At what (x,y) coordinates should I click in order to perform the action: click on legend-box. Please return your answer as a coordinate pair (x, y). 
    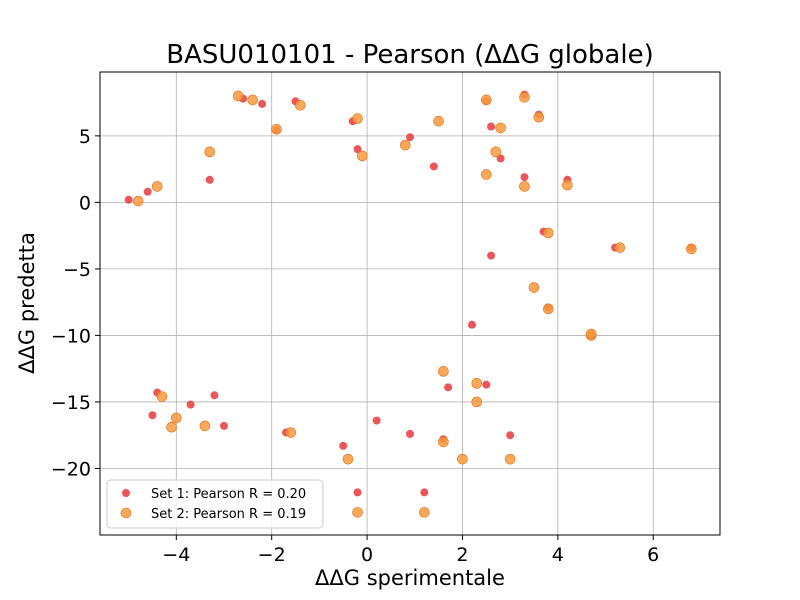
    Looking at the image, I should click on (215, 504).